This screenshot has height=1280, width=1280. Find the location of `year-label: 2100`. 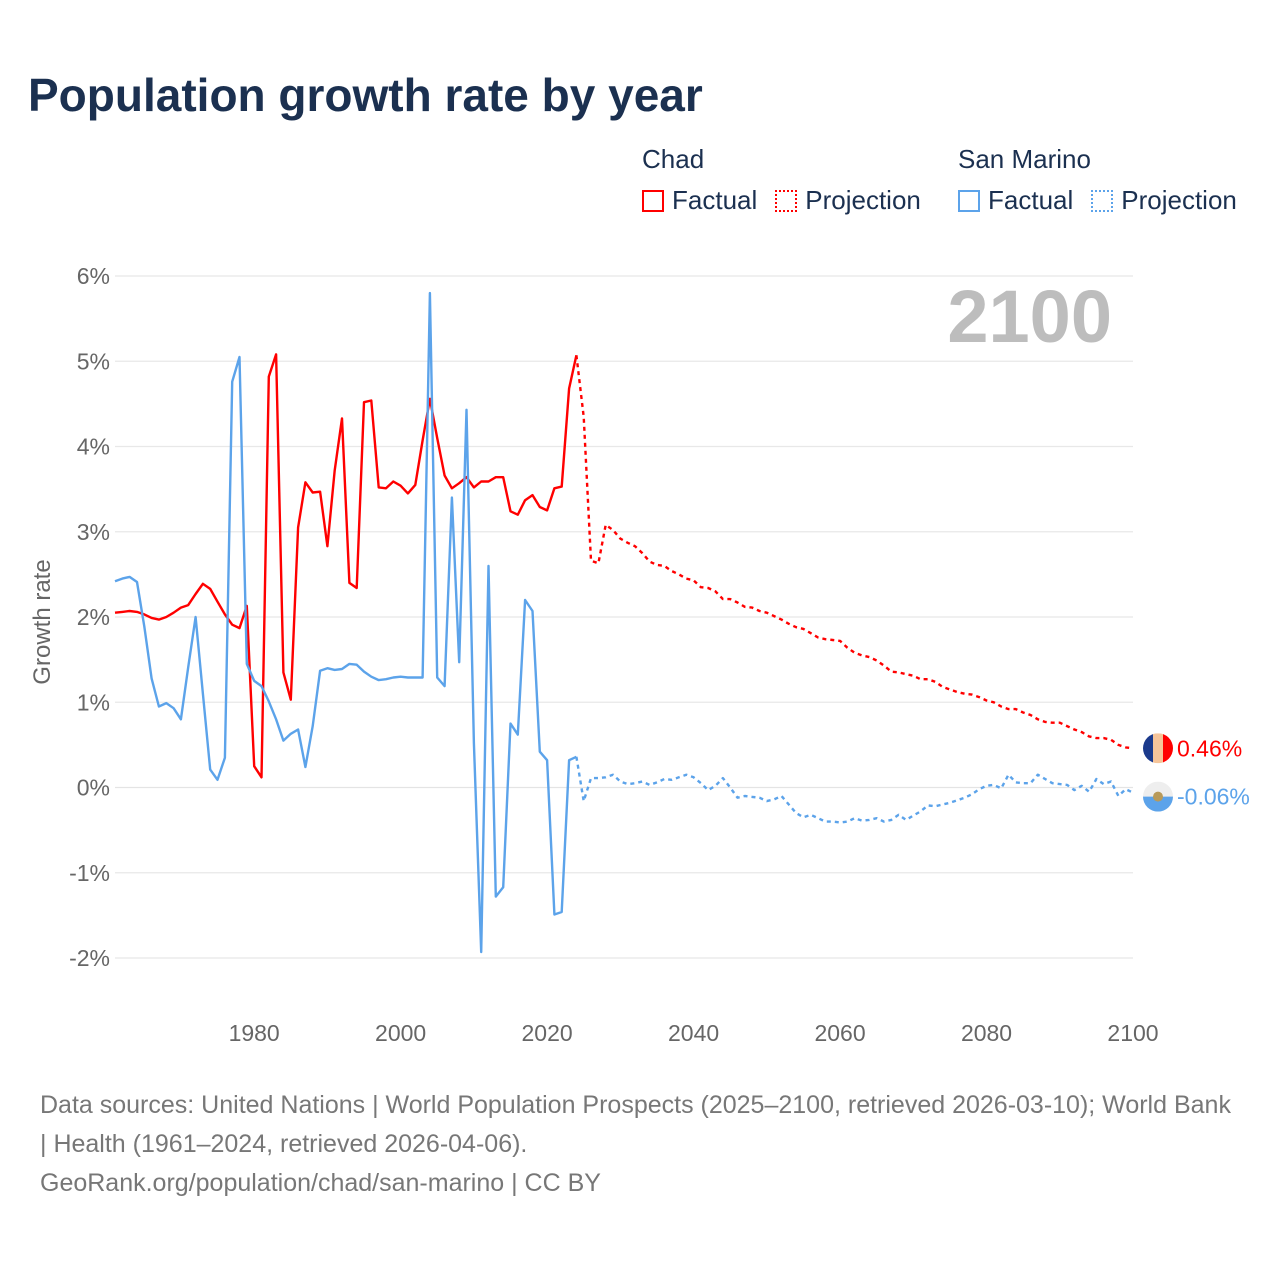

year-label: 2100 is located at coordinates (1029, 316).